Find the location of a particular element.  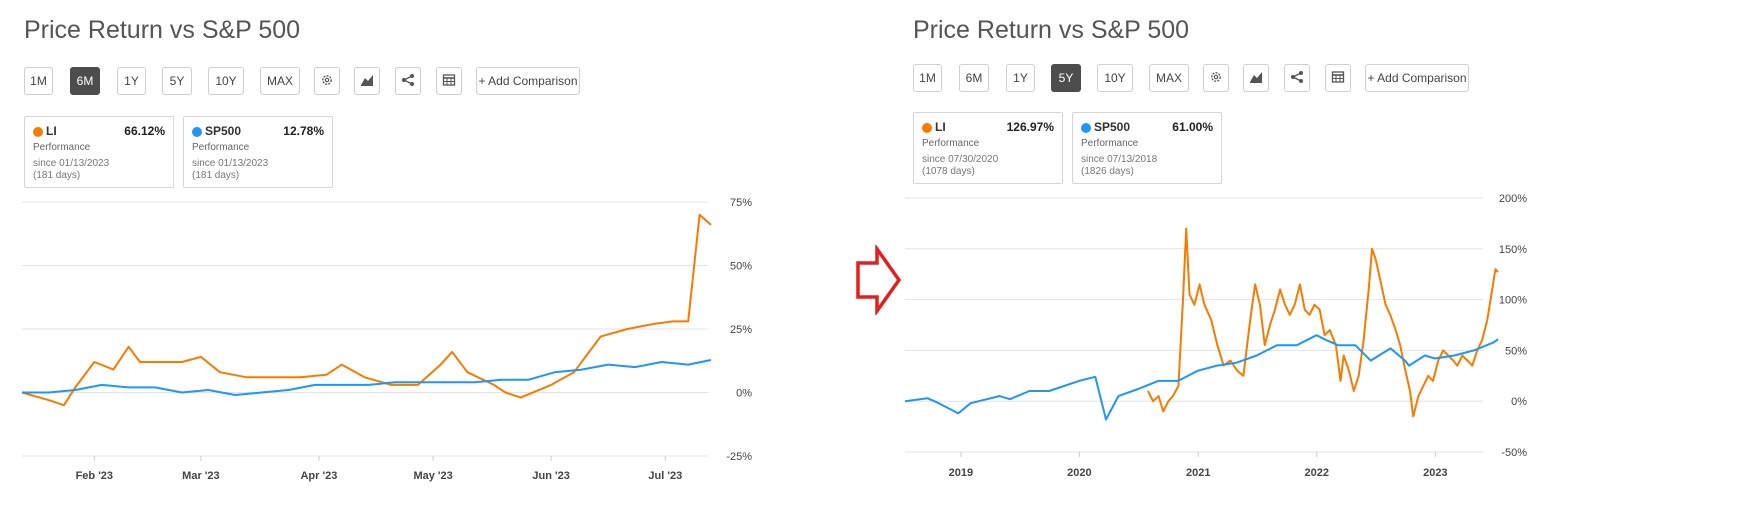

y-tick-label: -50% is located at coordinates (1514, 453).